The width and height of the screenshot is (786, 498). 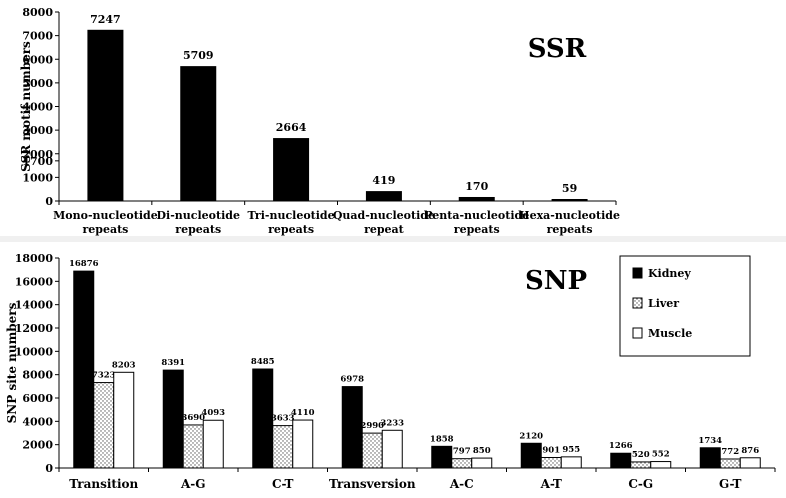 What do you see at coordinates (34, 281) in the screenshot?
I see `snp-y-tick-label: 16000` at bounding box center [34, 281].